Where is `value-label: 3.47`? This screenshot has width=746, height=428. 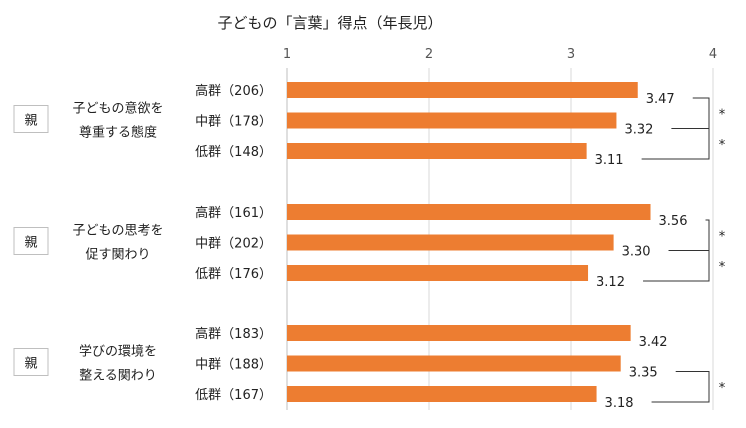
value-label: 3.47 is located at coordinates (660, 99).